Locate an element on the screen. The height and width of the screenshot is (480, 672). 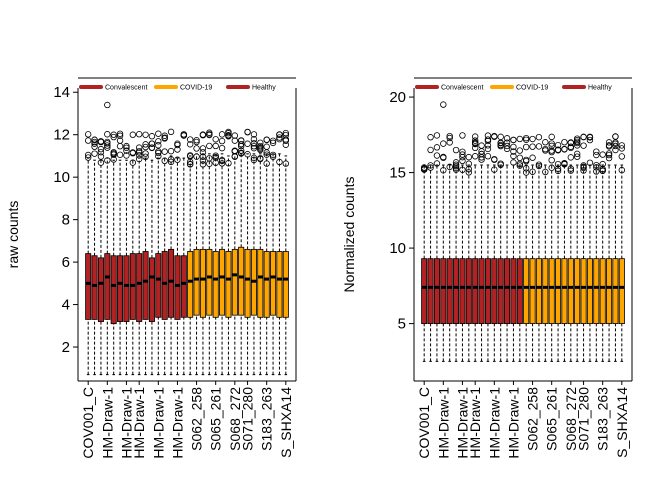
x-tick-label: S183_263 is located at coordinates (267, 419).